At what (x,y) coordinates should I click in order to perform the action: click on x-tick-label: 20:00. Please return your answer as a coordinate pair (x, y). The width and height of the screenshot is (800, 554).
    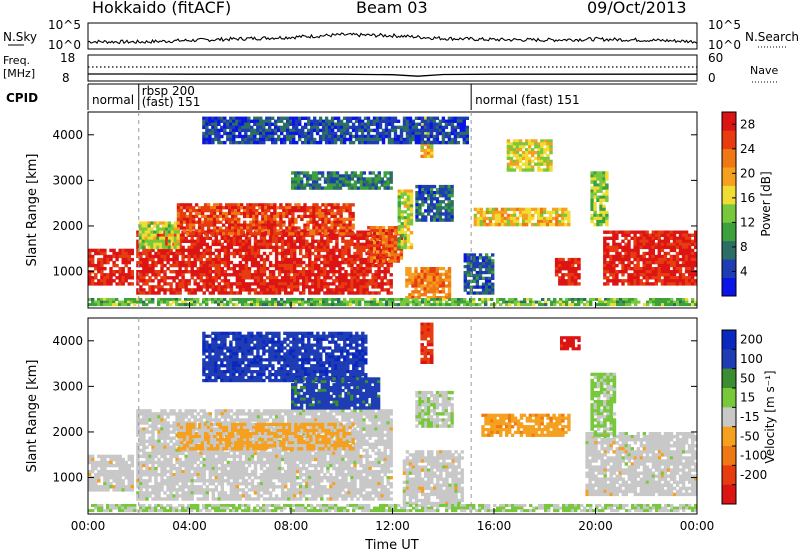
    Looking at the image, I should click on (595, 526).